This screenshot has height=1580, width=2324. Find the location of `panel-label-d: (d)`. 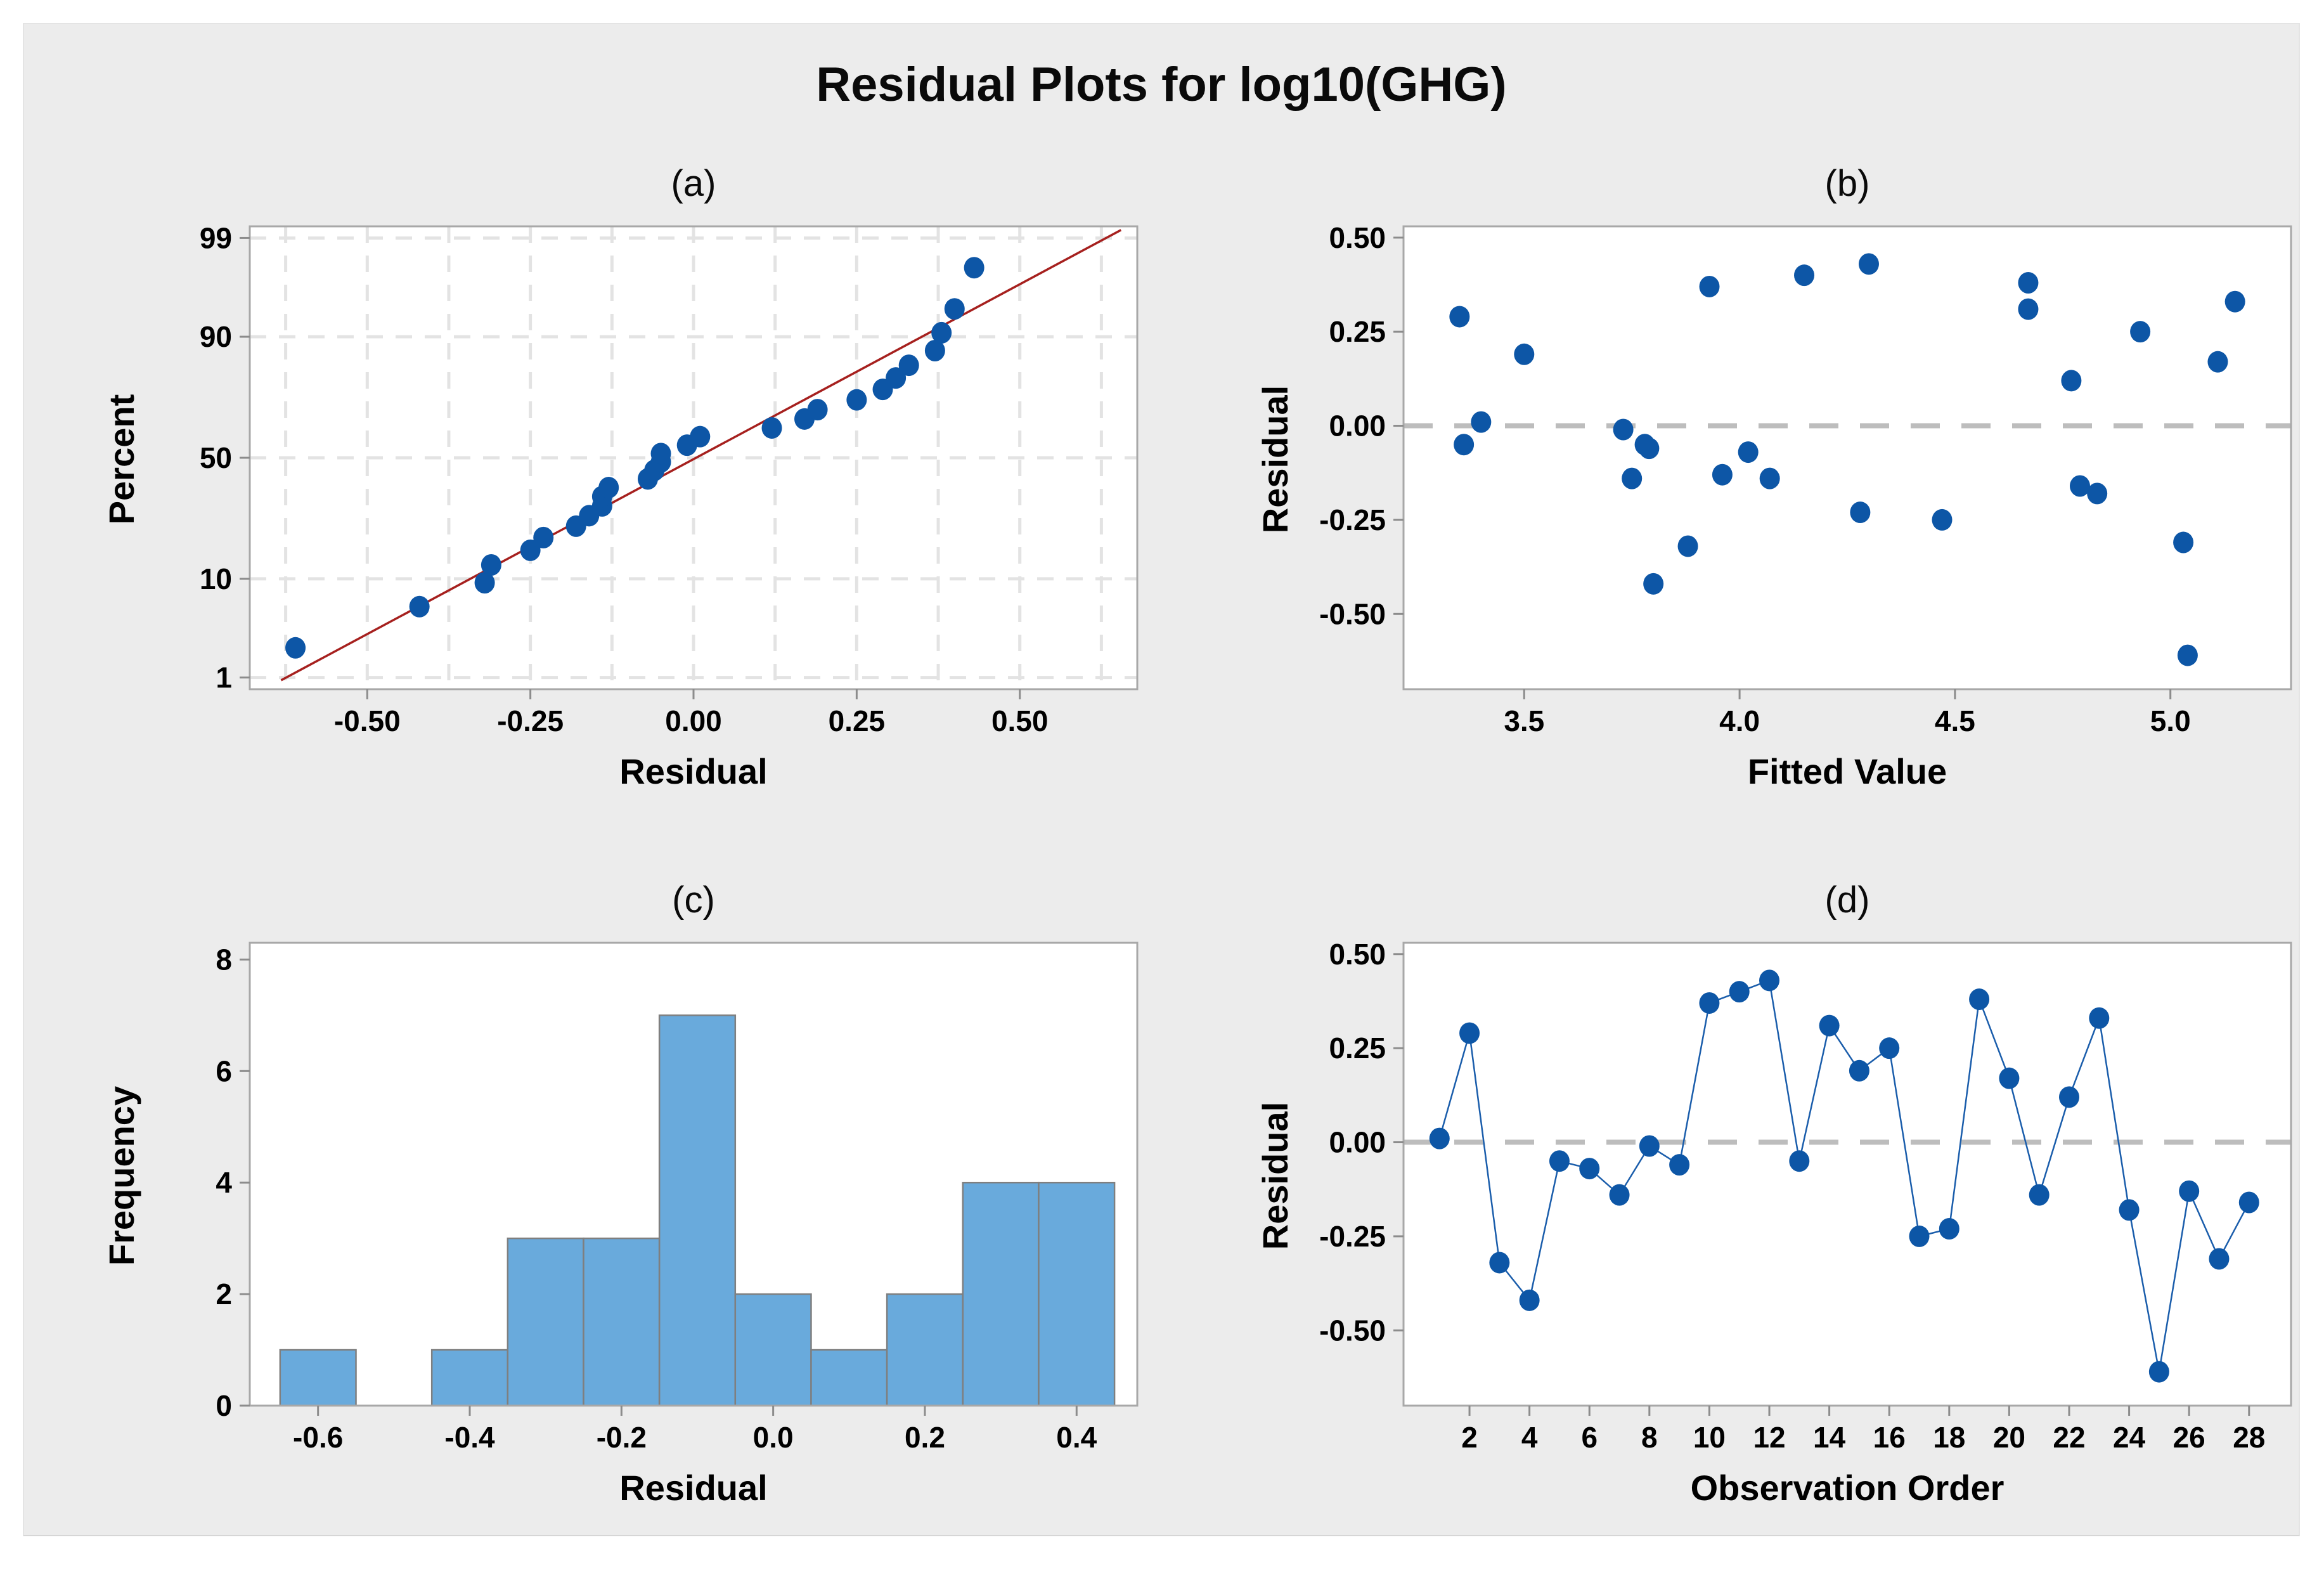

panel-label-d: (d) is located at coordinates (1847, 900).